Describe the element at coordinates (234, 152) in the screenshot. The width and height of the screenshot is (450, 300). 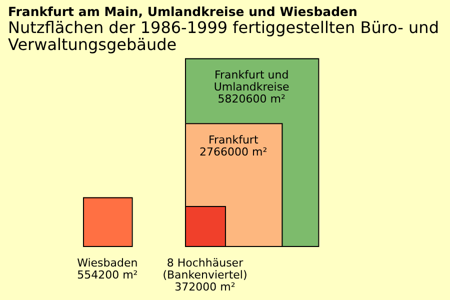
I see `data-label: 2766000 m²` at that location.